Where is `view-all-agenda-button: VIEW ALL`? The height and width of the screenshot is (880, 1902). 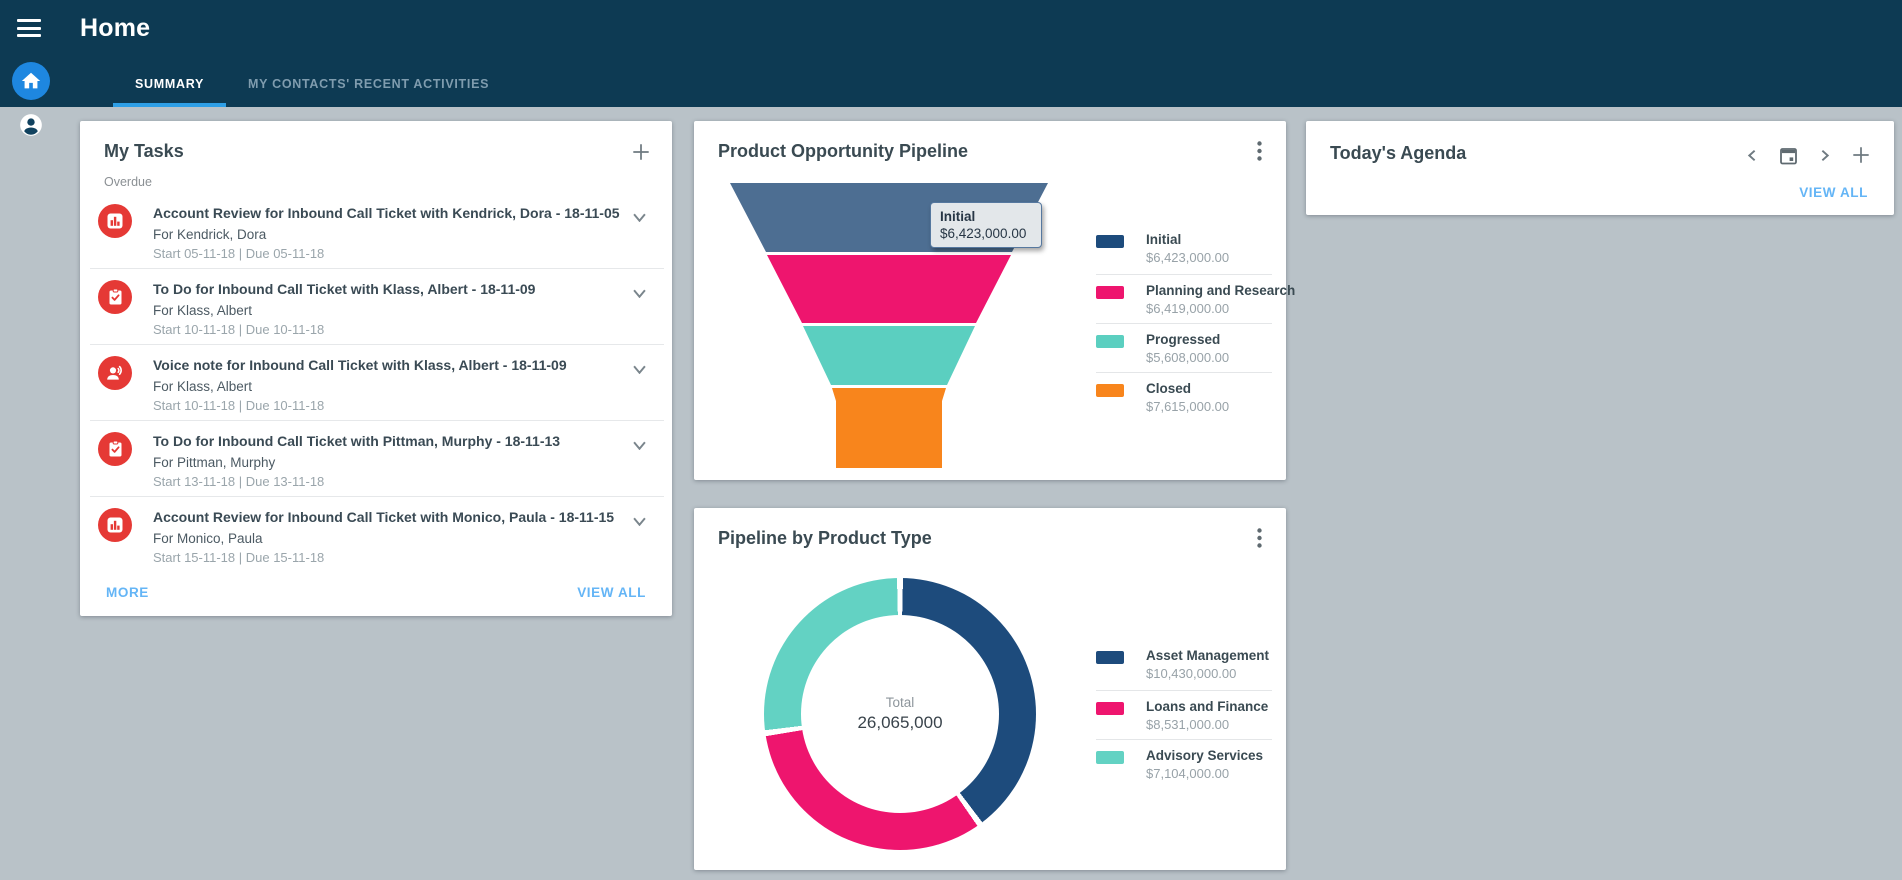
view-all-agenda-button: VIEW ALL is located at coordinates (1833, 192).